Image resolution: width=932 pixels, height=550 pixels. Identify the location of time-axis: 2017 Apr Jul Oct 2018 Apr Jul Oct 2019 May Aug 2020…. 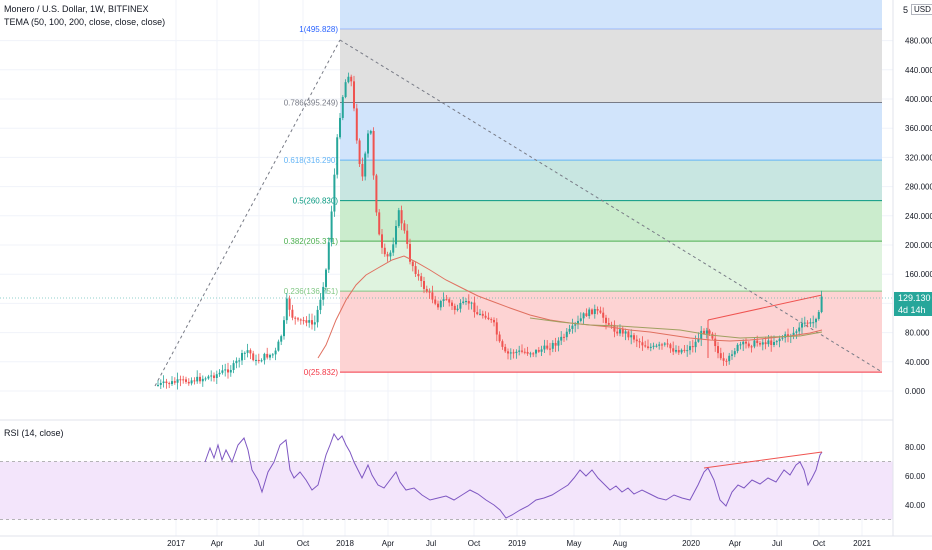
(466, 541).